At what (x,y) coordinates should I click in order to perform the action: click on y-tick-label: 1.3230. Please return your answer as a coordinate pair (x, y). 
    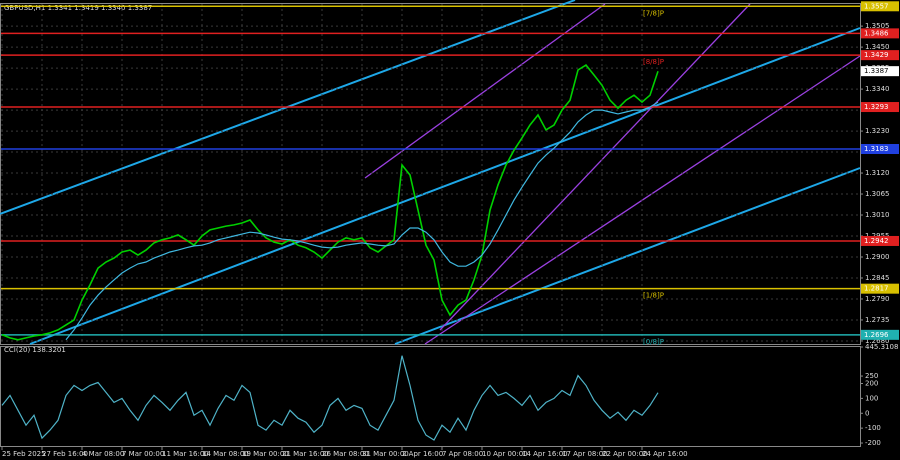
    Looking at the image, I should click on (877, 131).